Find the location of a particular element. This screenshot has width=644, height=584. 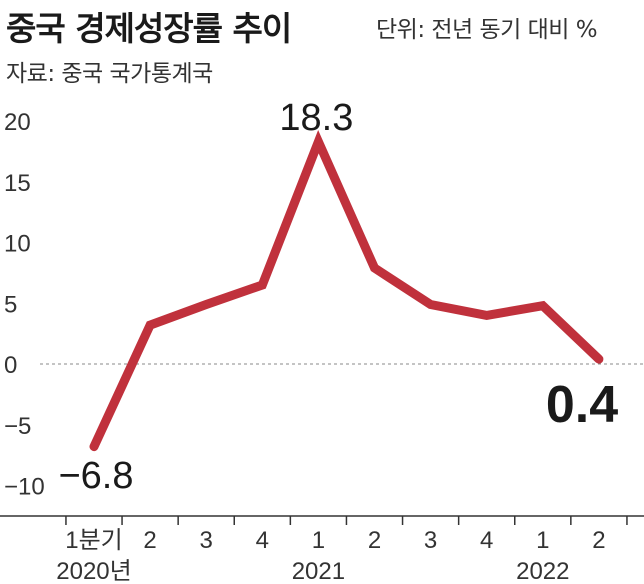

chart-title: 중국 경제성장률 추이 is located at coordinates (149, 28).